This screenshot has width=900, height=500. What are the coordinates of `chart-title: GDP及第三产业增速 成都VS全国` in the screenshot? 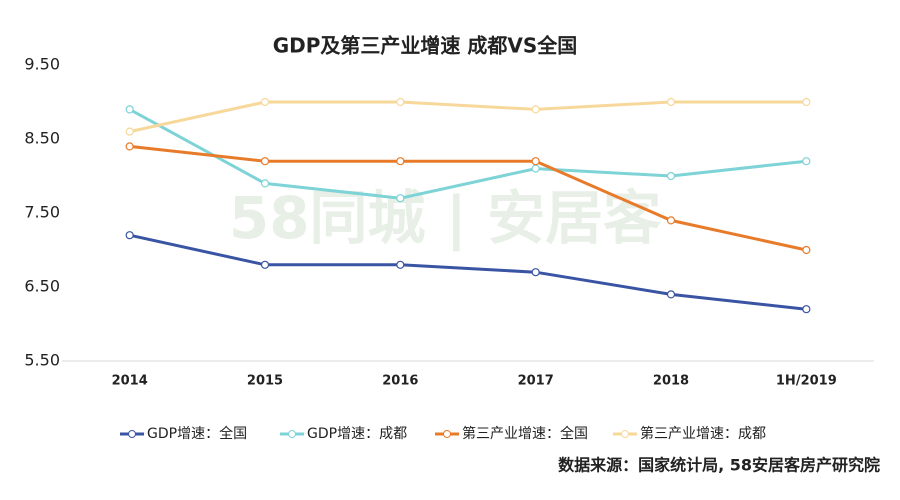 It's located at (425, 46).